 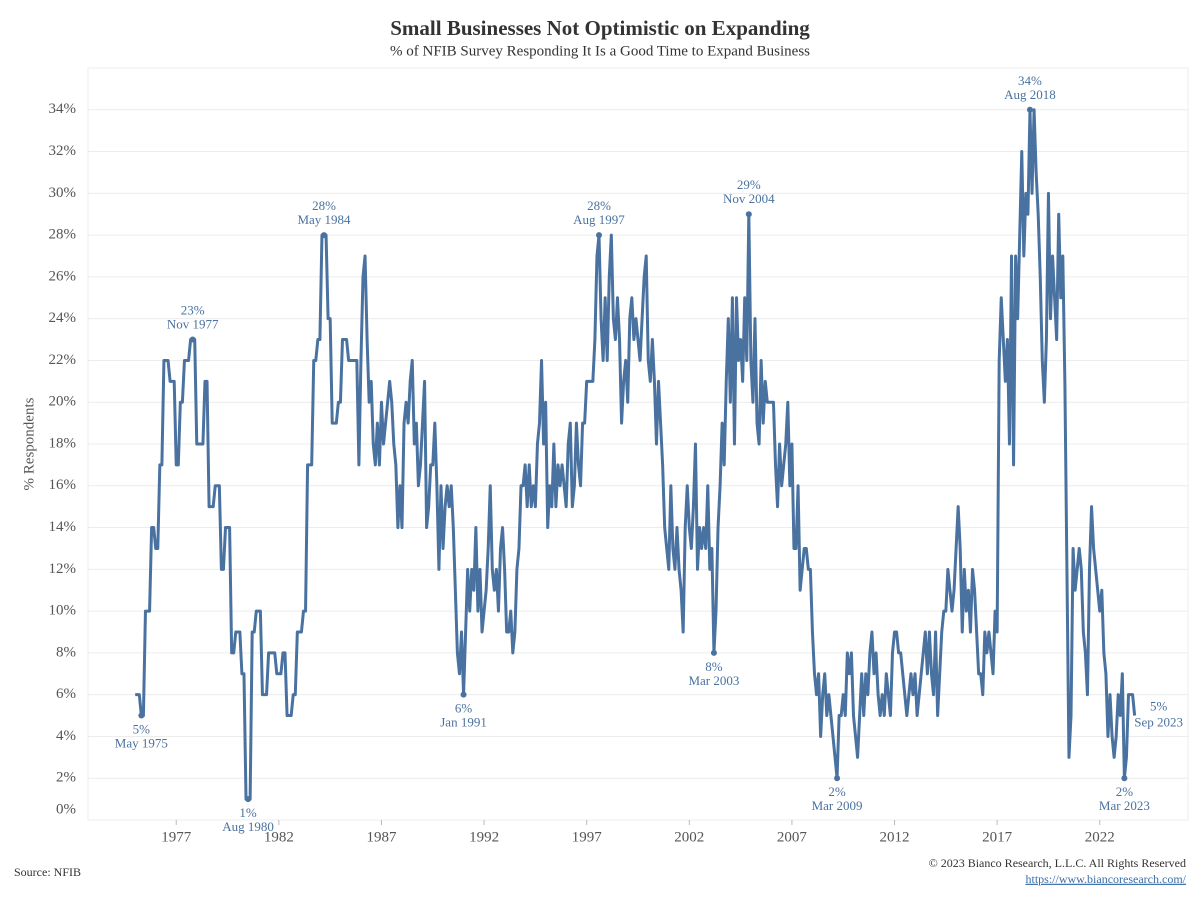 I want to click on x-tick-label: 2002, so click(x=689, y=837).